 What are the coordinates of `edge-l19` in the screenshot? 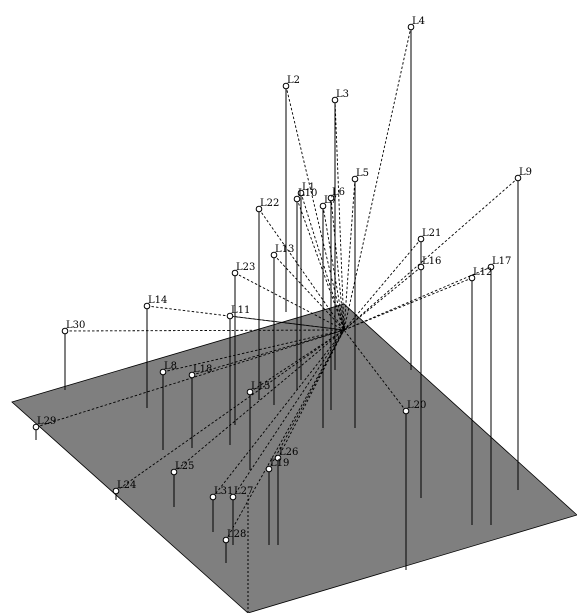 It's located at (306, 399).